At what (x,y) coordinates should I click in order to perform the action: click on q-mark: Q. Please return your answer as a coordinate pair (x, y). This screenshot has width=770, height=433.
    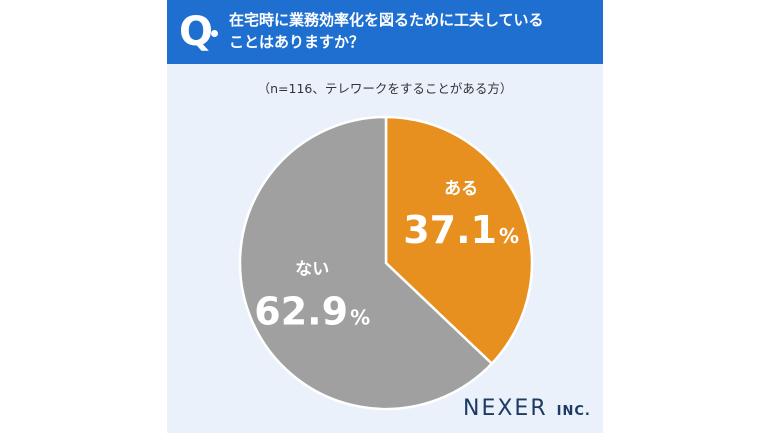
    Looking at the image, I should click on (196, 32).